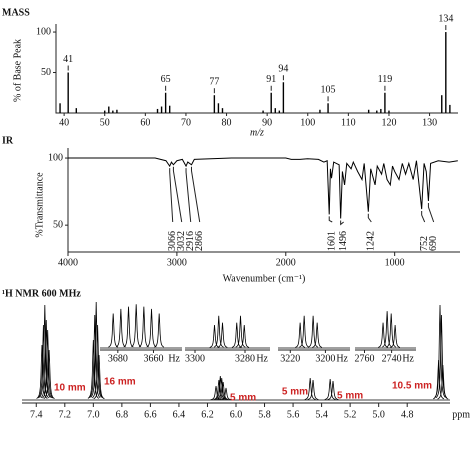 The width and height of the screenshot is (474, 453). What do you see at coordinates (166, 79) in the screenshot?
I see `annotation: 65` at bounding box center [166, 79].